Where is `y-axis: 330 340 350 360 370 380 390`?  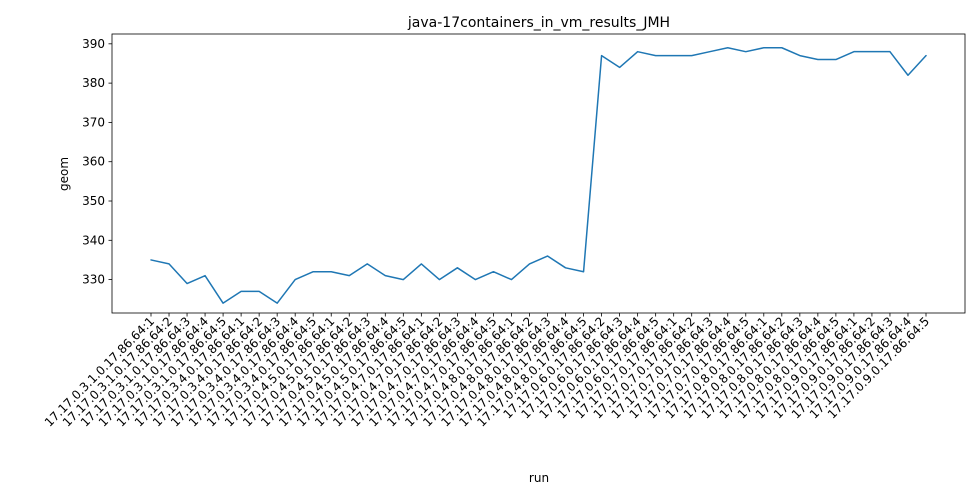
y-axis: 330 340 350 360 370 380 390 is located at coordinates (97, 162).